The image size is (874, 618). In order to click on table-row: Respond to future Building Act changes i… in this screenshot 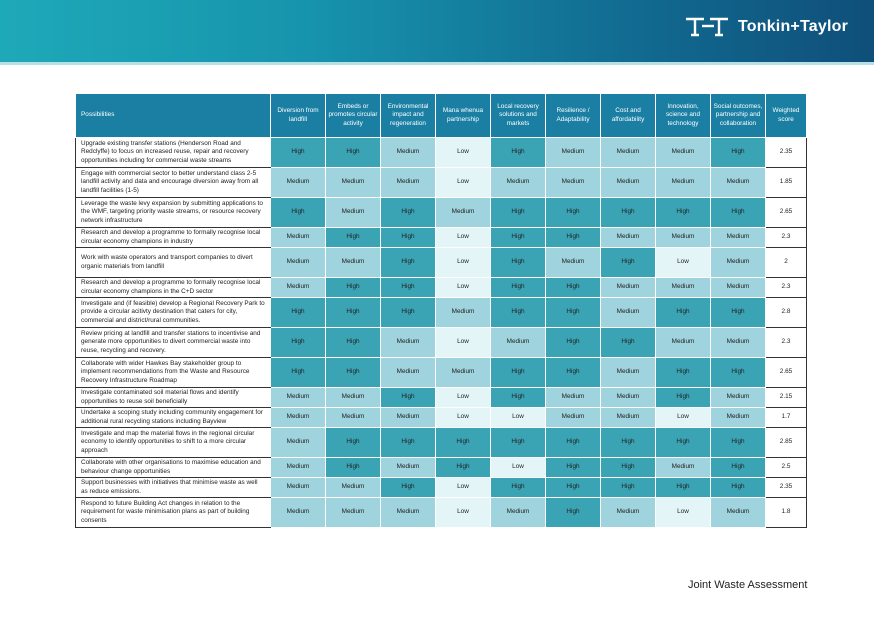, I will do `click(441, 512)`.